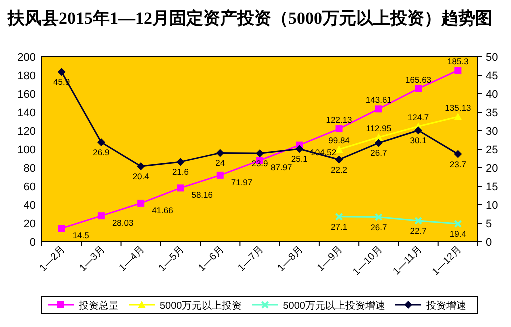  Describe the element at coordinates (379, 129) in the screenshot. I see `data-label: 112.95` at that location.